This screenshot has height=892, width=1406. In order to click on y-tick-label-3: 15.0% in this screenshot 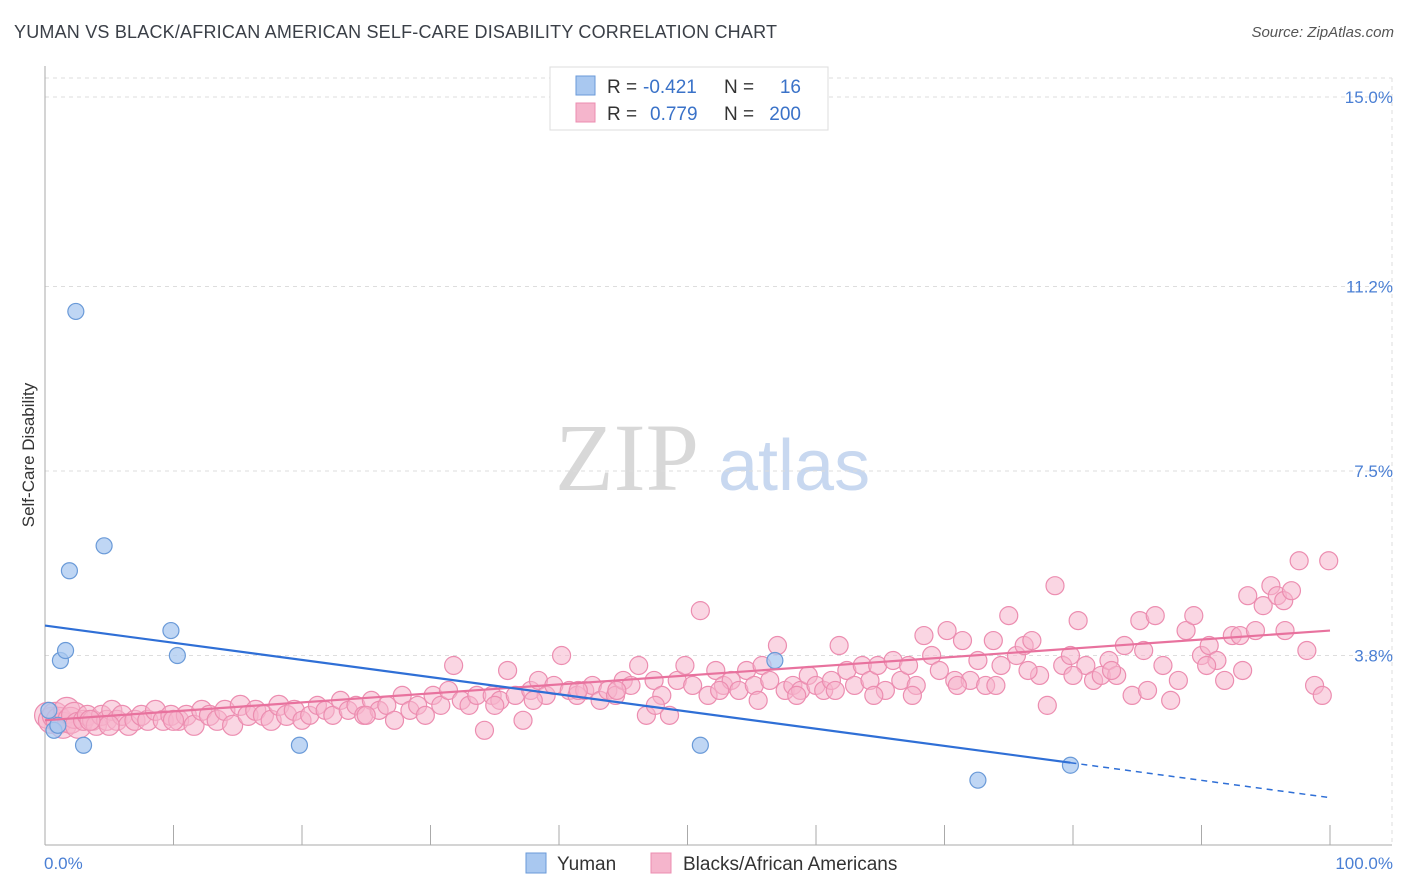, I will do `click(1369, 97)`.